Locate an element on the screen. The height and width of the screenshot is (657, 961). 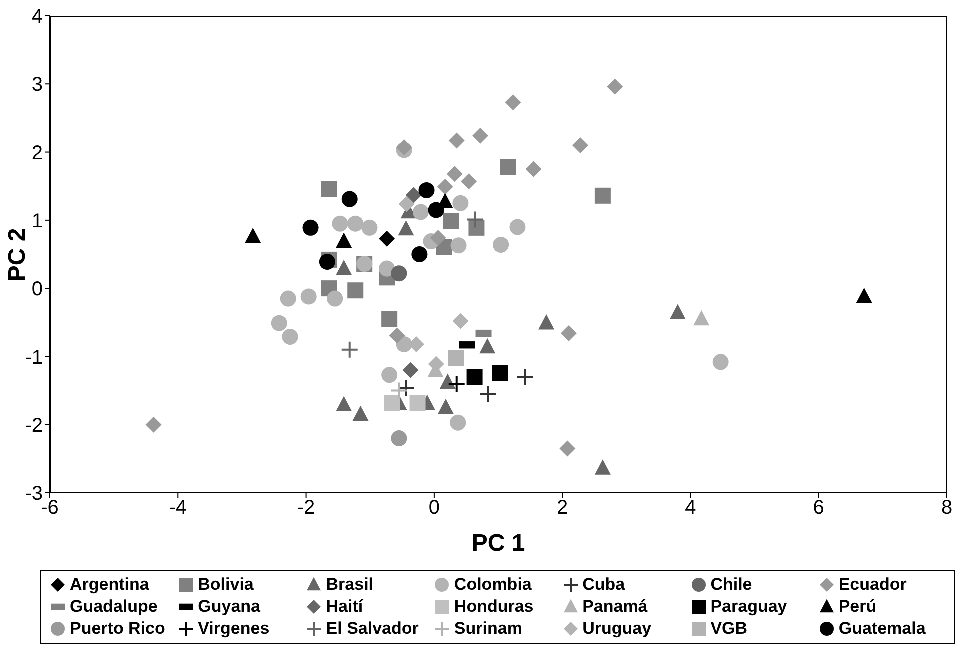
legend-label: Virgenes is located at coordinates (234, 629).